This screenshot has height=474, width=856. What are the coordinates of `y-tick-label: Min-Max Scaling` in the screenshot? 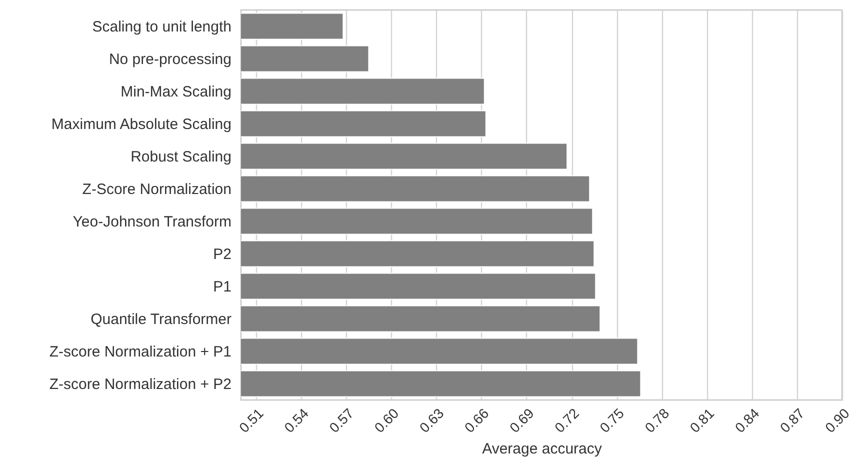 It's located at (176, 91).